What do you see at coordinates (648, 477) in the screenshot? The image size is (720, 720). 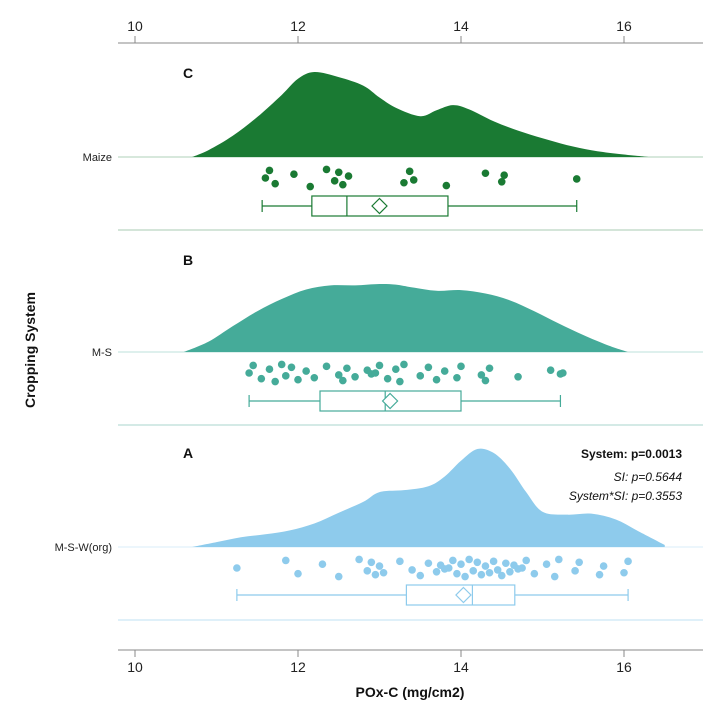 I see `annotation-si: SI: p=0.5644` at bounding box center [648, 477].